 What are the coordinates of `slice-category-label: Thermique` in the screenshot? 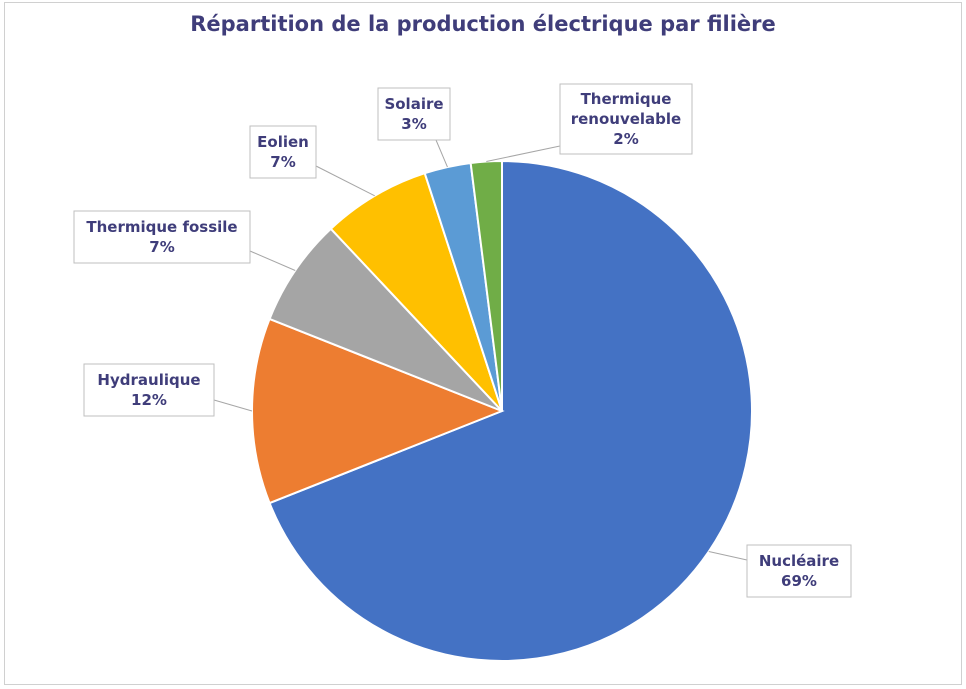 It's located at (626, 99).